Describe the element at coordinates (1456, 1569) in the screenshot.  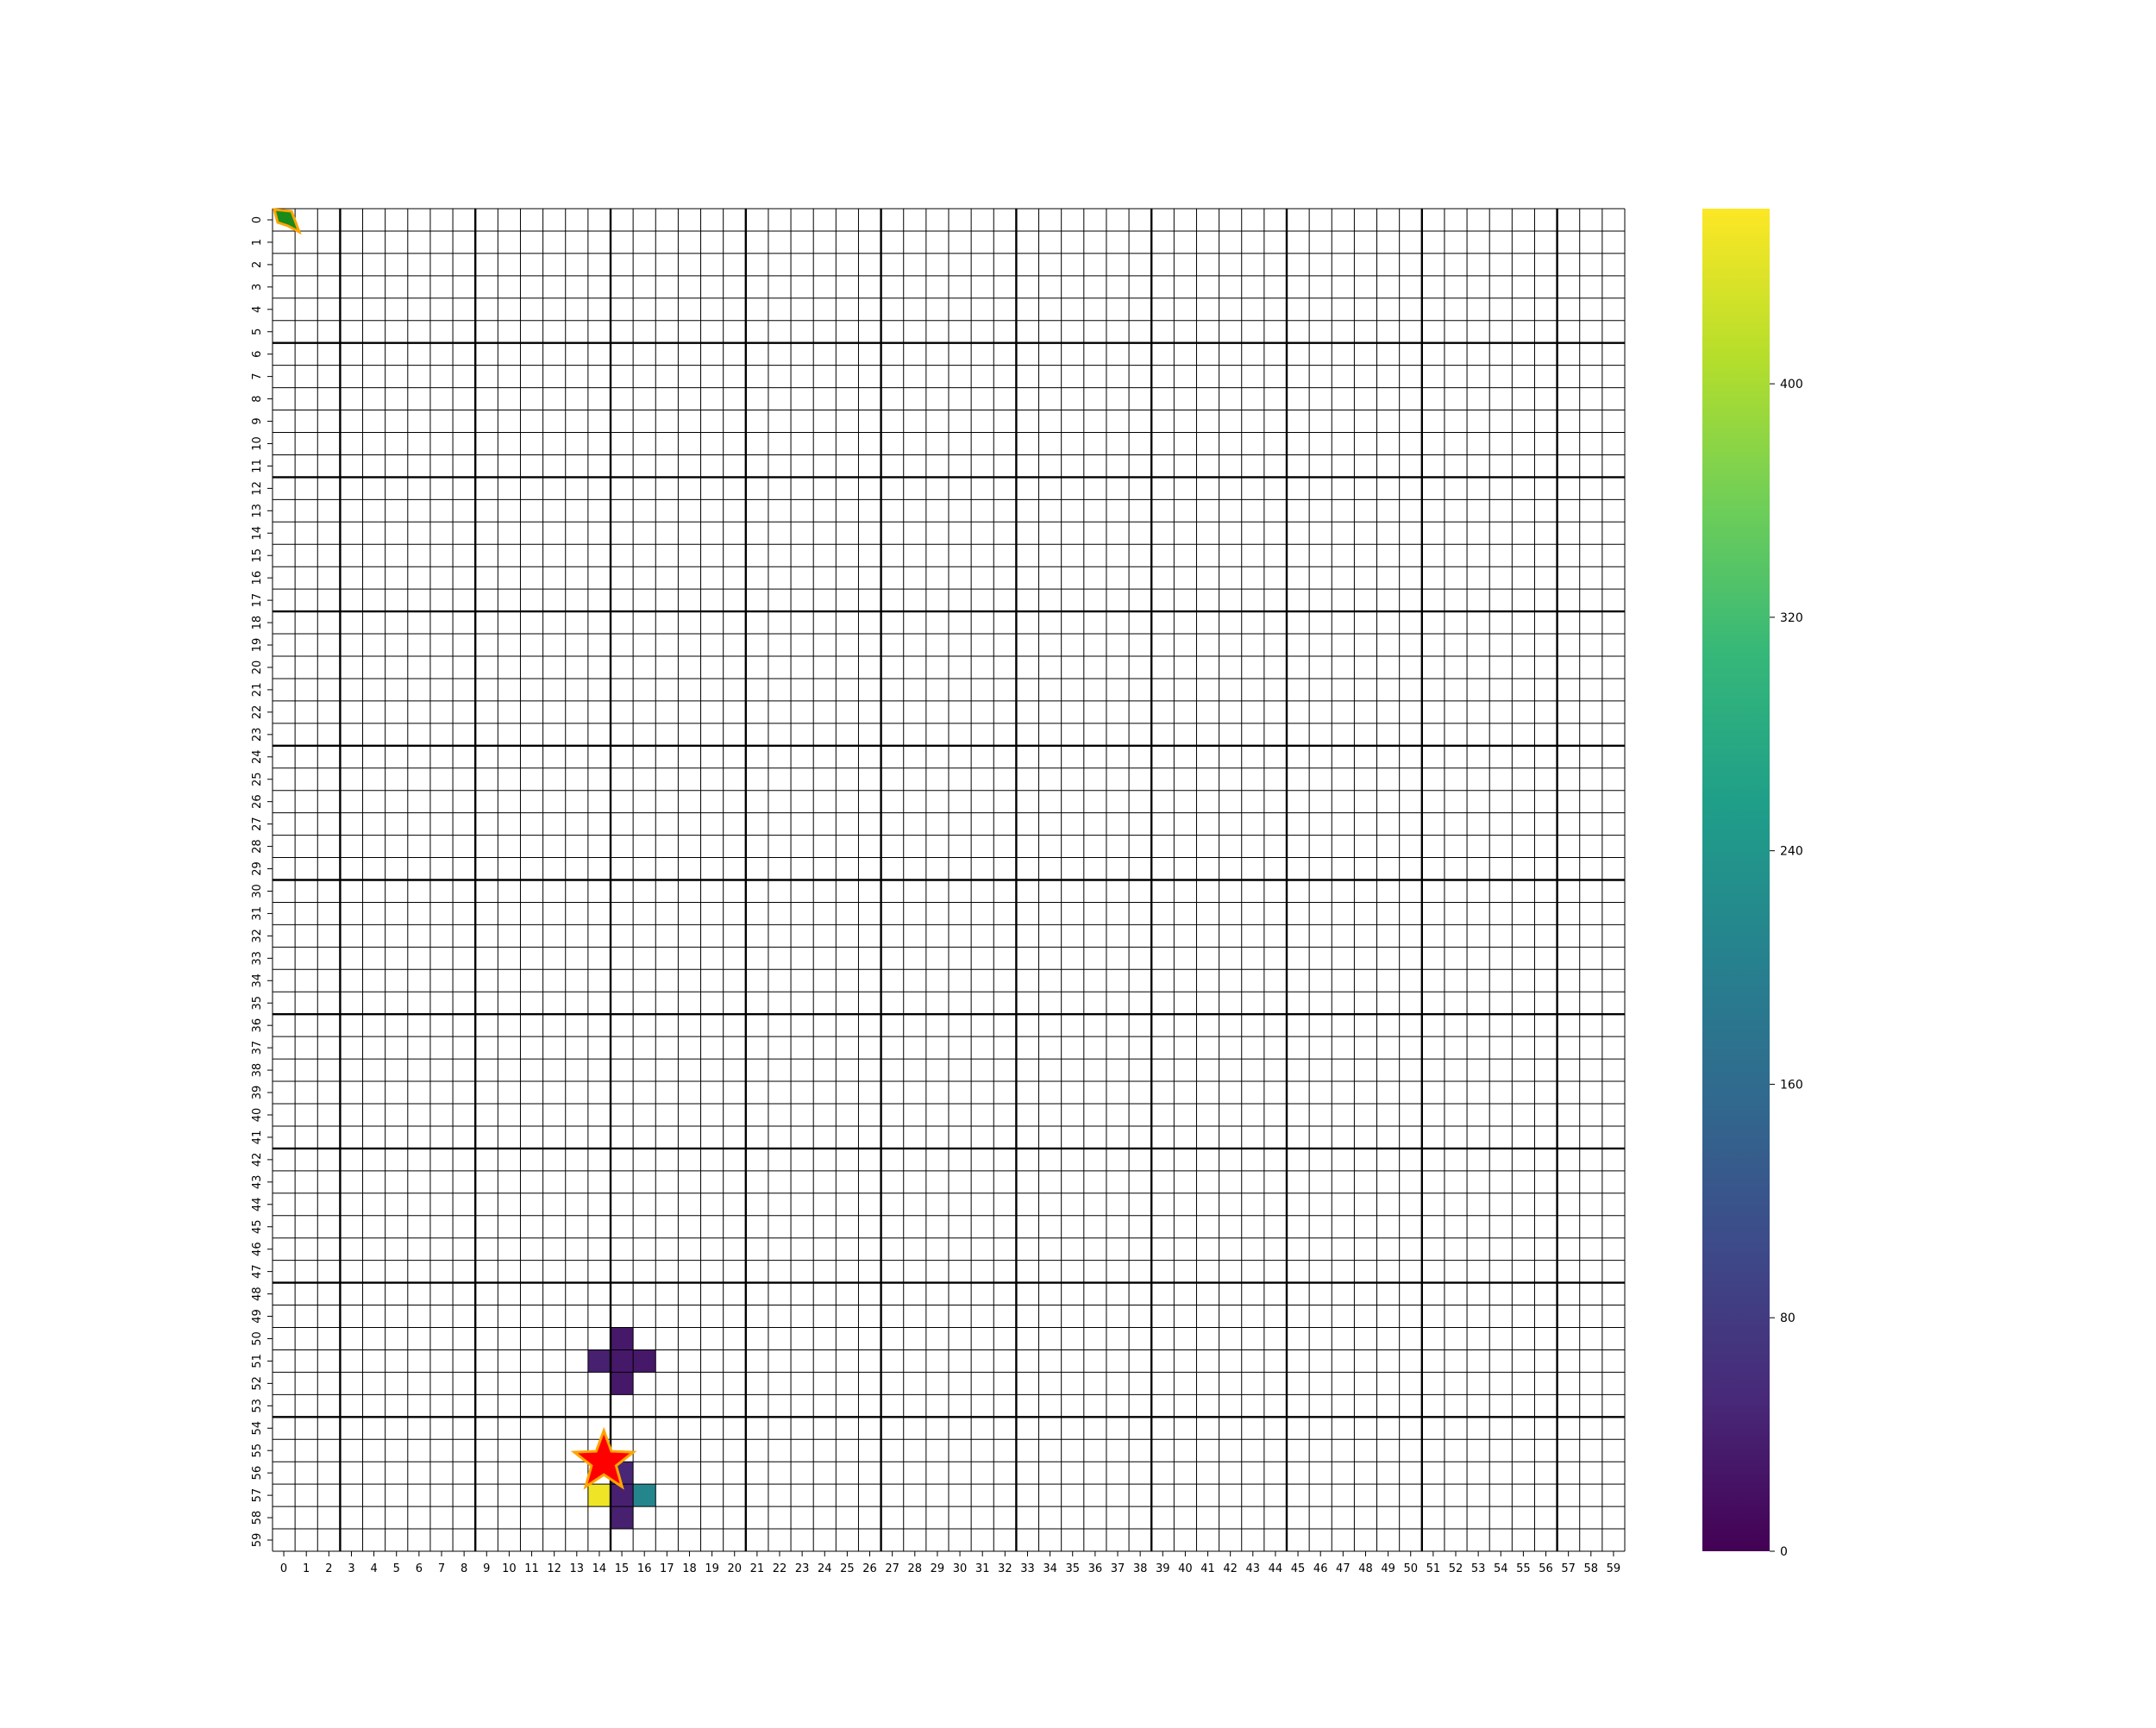
I see `x-tick-label: 52` at that location.